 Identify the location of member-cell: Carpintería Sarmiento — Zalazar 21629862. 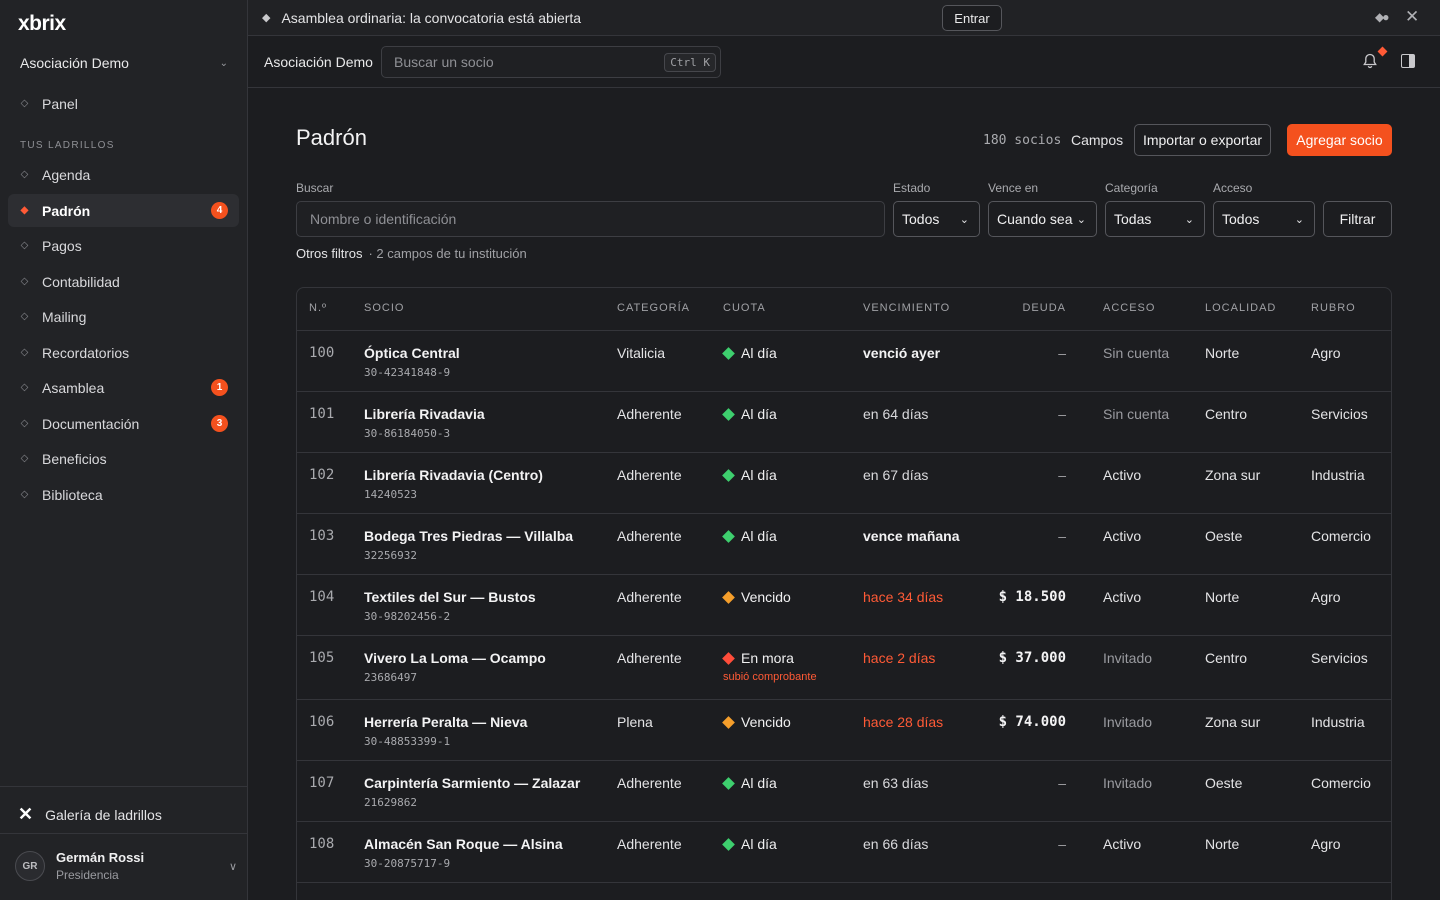
(472, 792).